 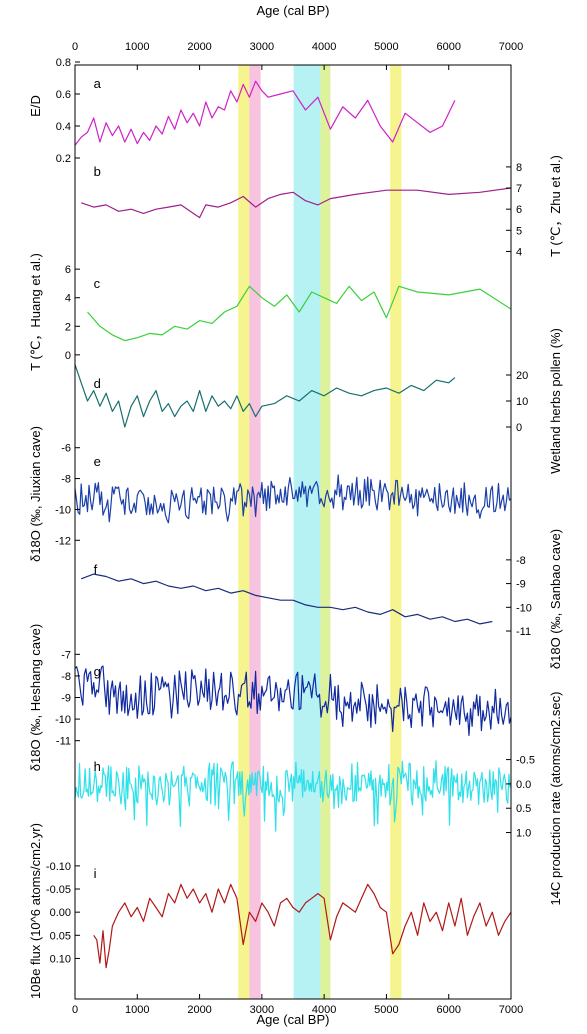 What do you see at coordinates (35, 494) in the screenshot?
I see `y-axis-title-e: δ18O (‰, Jiuxian cave)` at bounding box center [35, 494].